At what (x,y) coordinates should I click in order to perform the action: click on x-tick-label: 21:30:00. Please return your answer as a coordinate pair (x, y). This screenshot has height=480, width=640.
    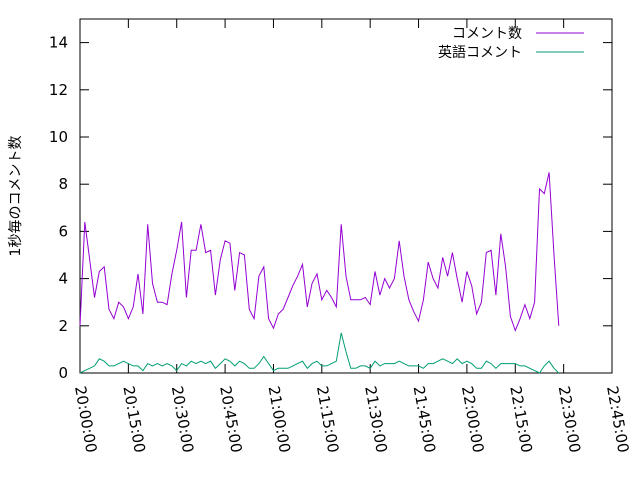
    Looking at the image, I should click on (375, 419).